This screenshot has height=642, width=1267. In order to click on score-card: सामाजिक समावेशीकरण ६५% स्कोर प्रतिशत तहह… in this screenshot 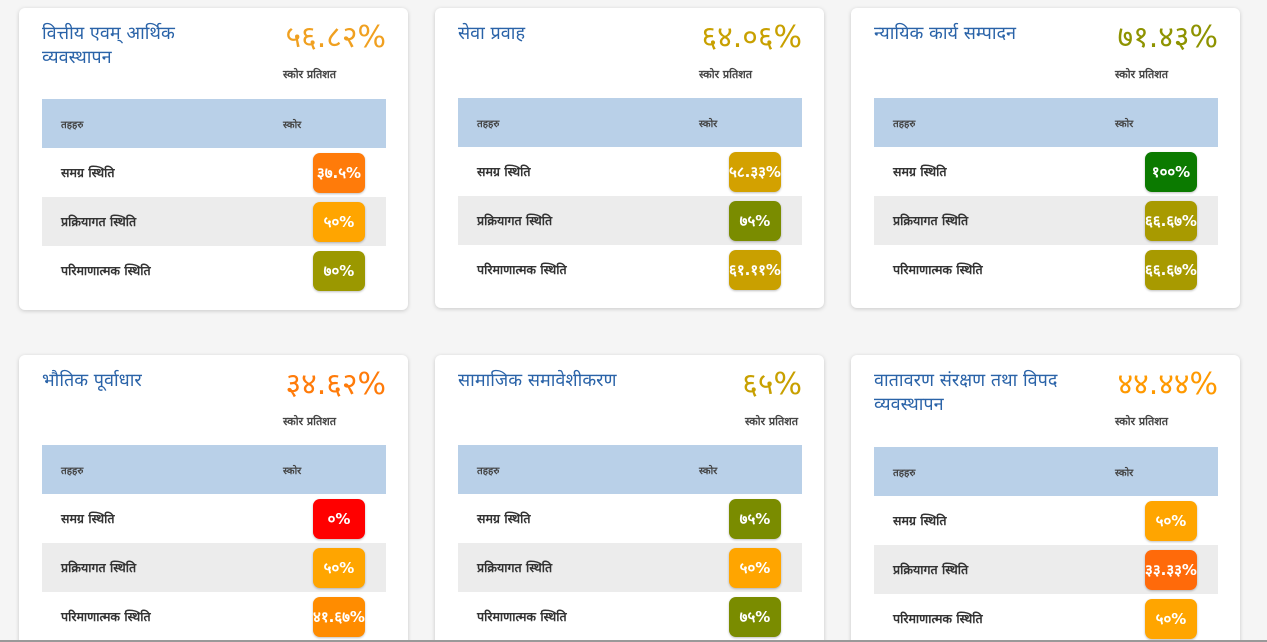, I will do `click(629, 498)`.